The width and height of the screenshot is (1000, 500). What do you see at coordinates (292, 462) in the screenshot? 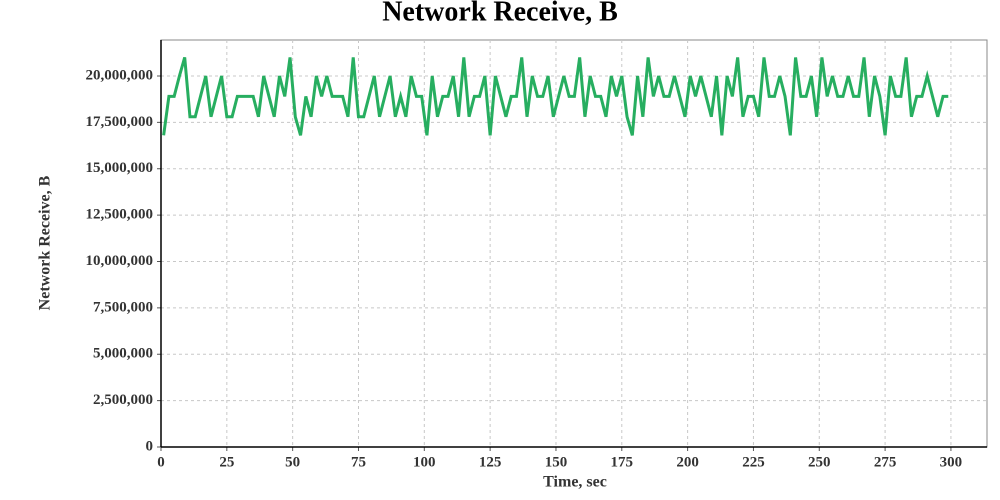
I see `x-tick-label: 50` at bounding box center [292, 462].